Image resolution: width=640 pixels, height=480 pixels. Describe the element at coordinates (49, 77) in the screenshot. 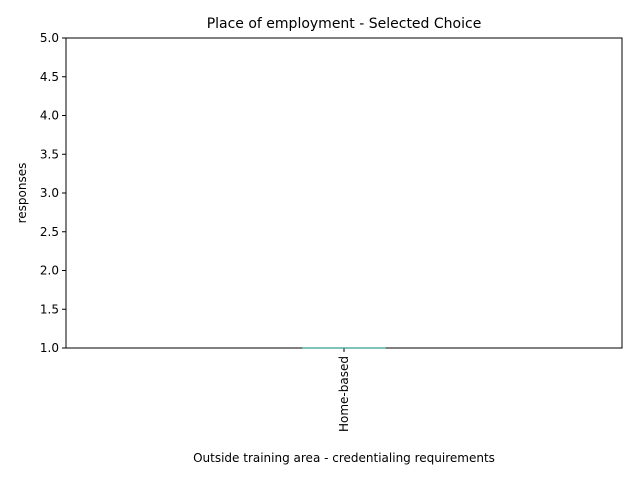

I see `y-tick-label: 4.5` at that location.